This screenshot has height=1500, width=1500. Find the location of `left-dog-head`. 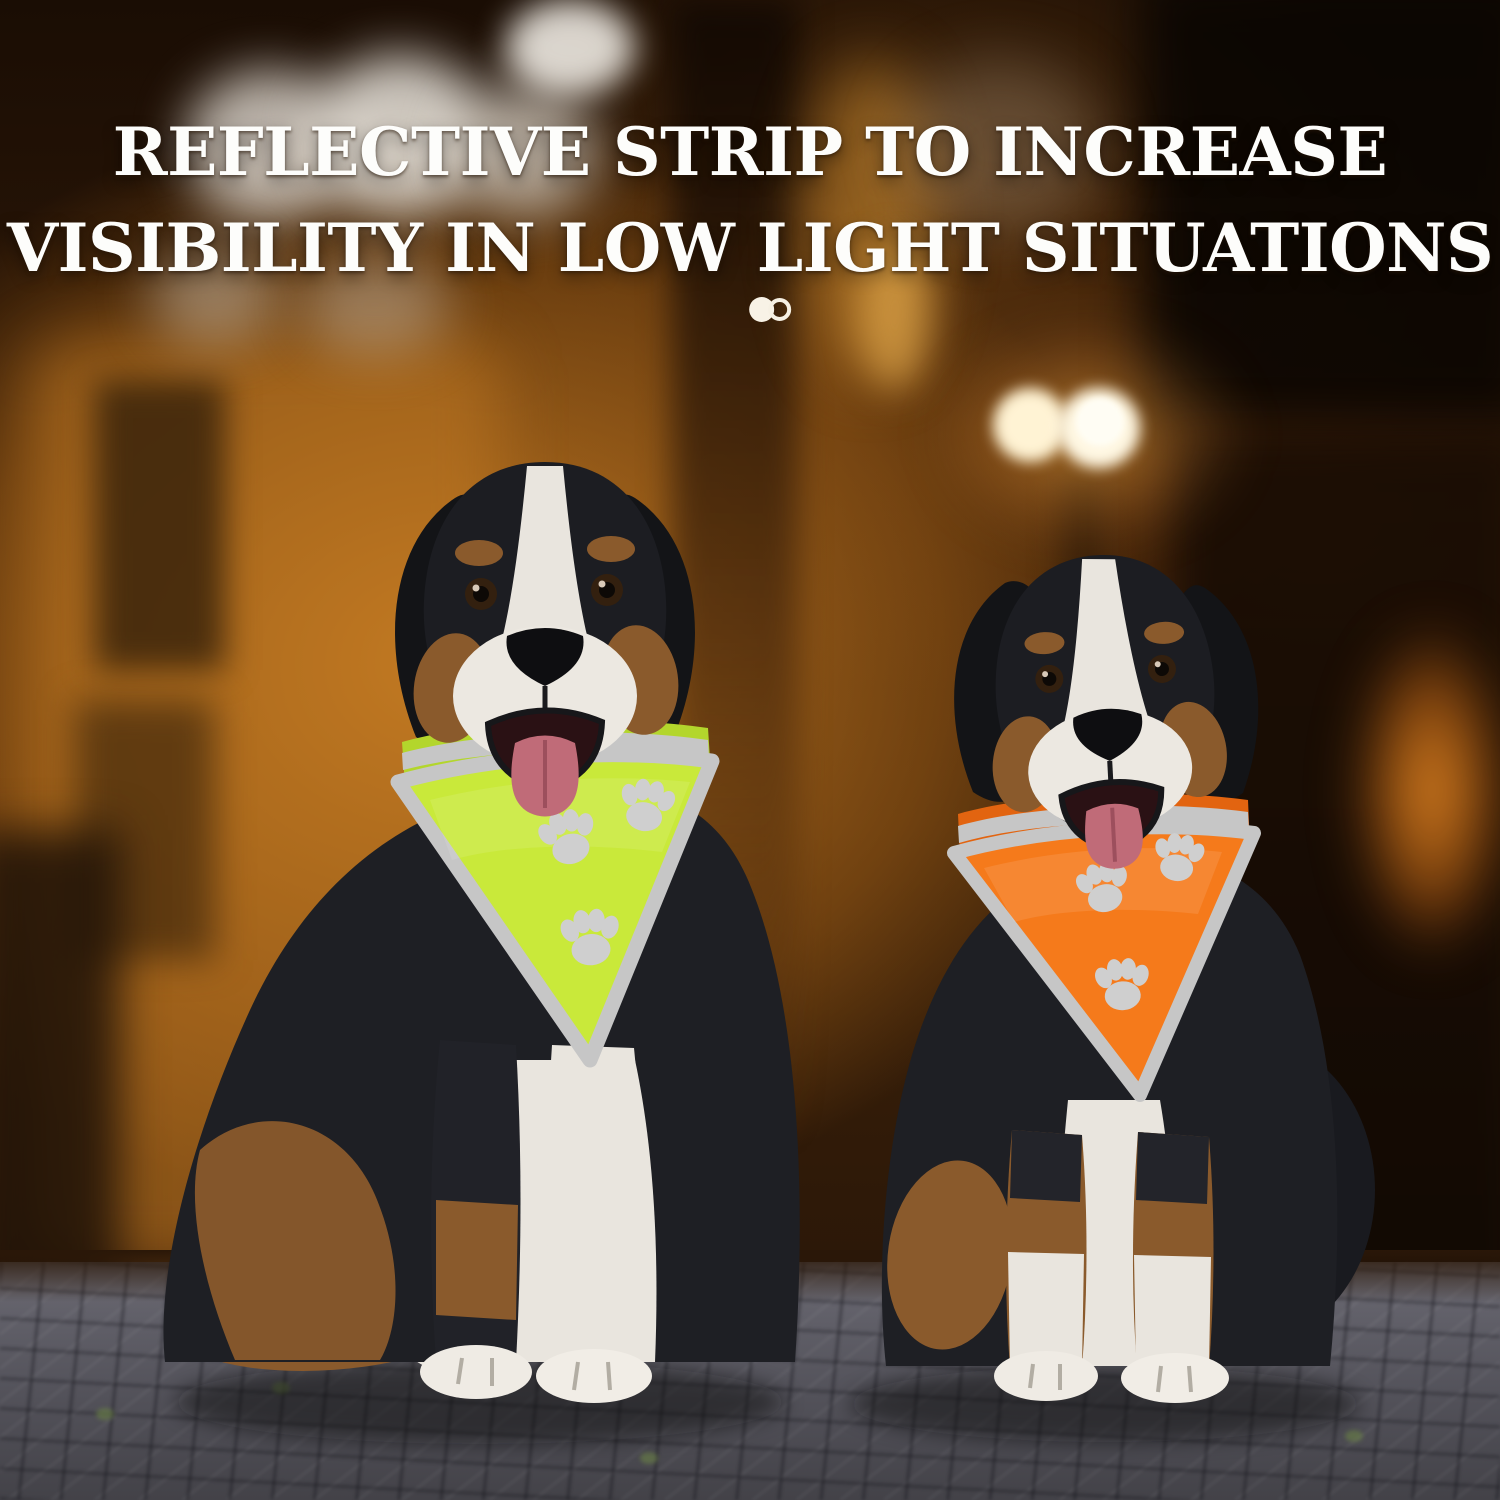

left-dog-head is located at coordinates (546, 639).